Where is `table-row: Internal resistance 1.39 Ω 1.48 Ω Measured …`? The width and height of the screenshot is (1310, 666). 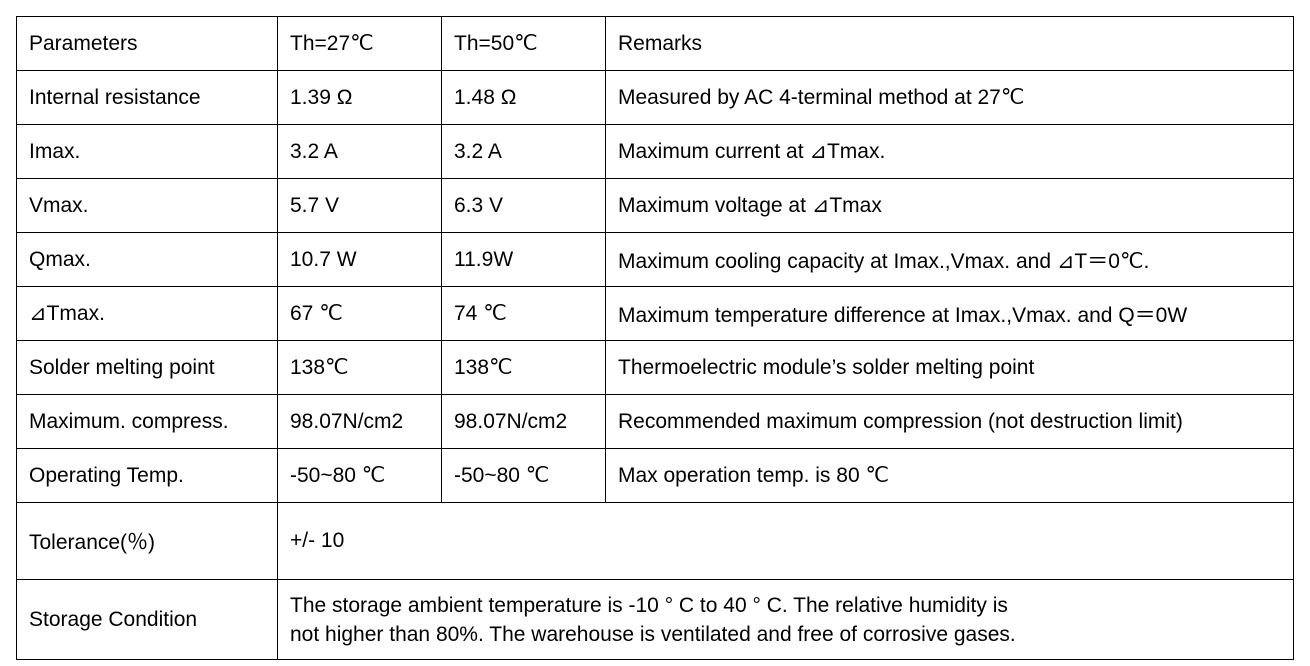 table-row: Internal resistance 1.39 Ω 1.48 Ω Measured … is located at coordinates (655, 97).